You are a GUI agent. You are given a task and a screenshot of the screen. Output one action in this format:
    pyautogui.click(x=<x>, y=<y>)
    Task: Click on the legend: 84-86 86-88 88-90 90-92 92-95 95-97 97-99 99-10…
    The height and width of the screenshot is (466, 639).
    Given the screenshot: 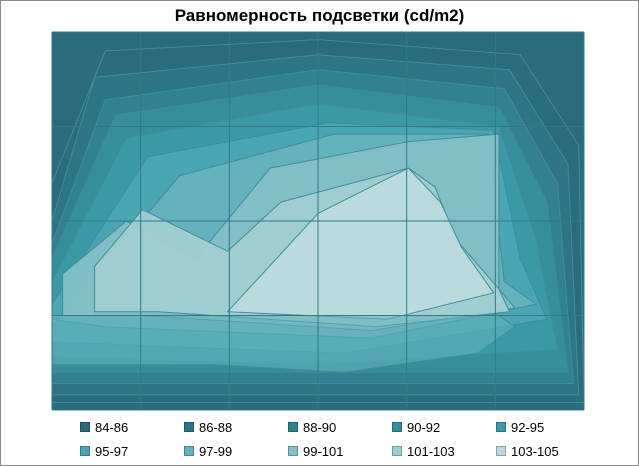 What is the action you would take?
    pyautogui.click(x=340, y=440)
    